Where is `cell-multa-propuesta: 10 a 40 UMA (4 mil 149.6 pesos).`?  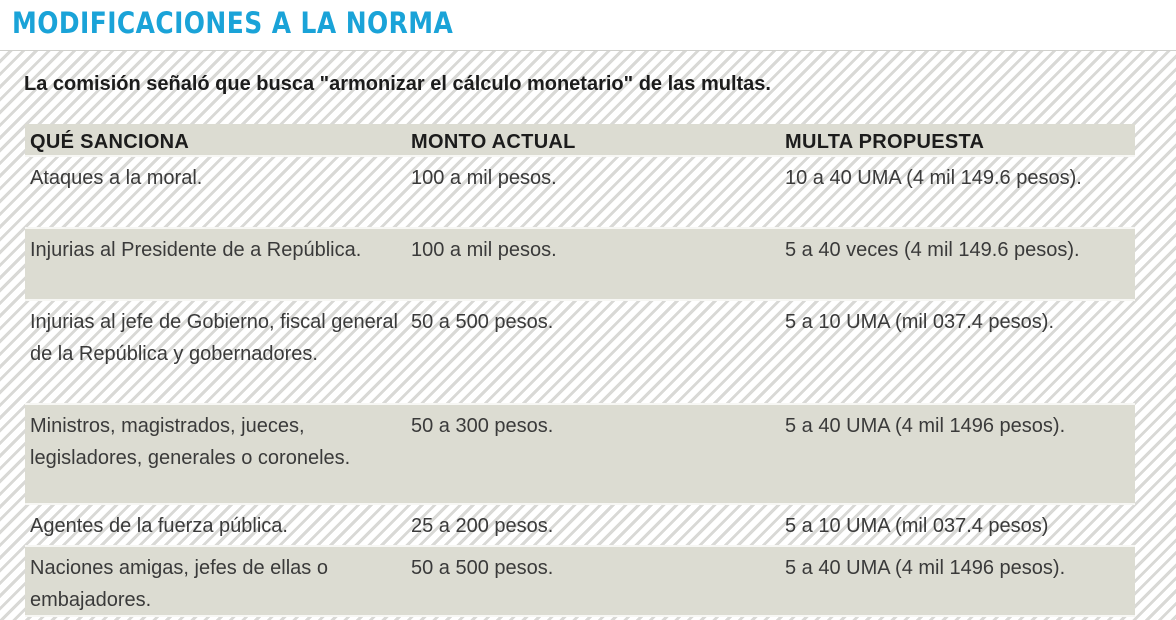
cell-multa-propuesta: 10 a 40 UMA (4 mil 149.6 pesos). is located at coordinates (933, 178).